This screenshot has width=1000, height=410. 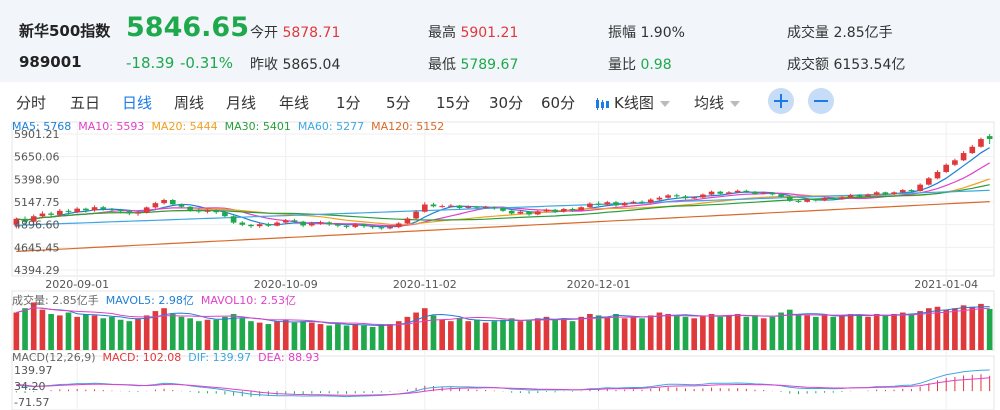 I want to click on chevron-down-icon, so click(x=735, y=103).